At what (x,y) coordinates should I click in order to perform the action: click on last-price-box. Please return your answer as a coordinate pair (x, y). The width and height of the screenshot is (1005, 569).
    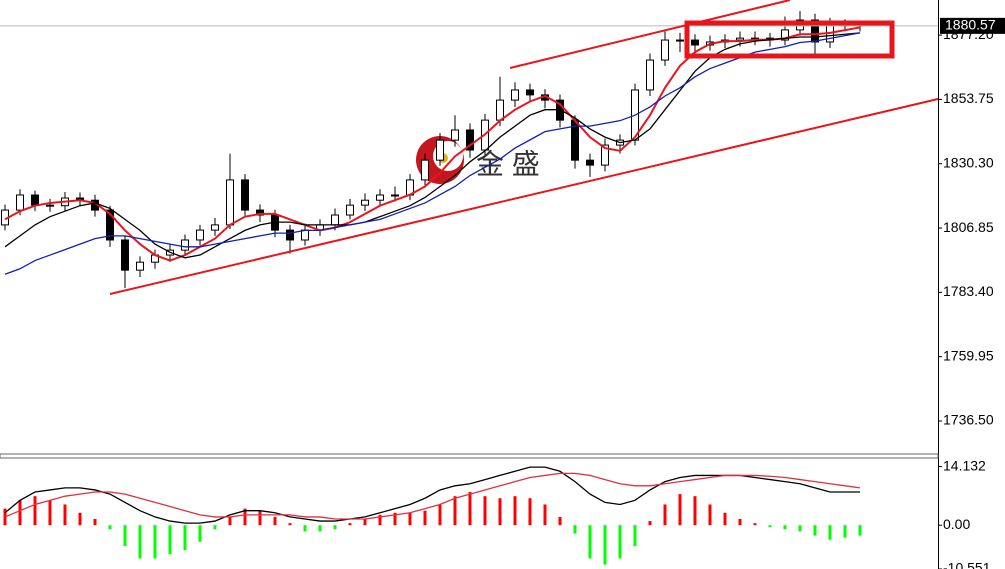
    Looking at the image, I should click on (972, 25).